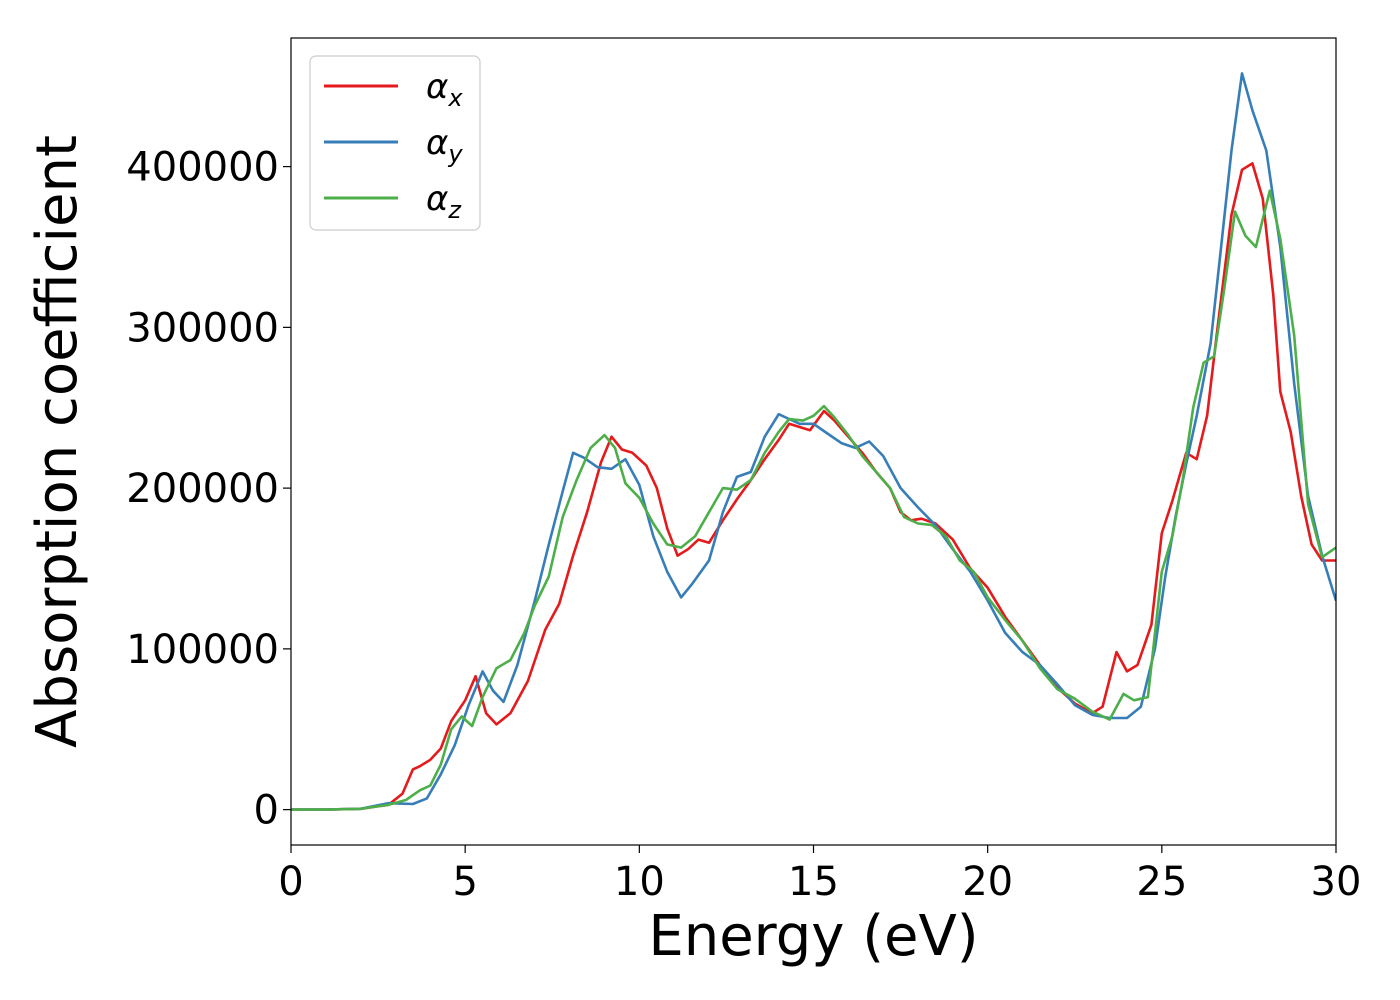 Image resolution: width=1400 pixels, height=1000 pixels. Describe the element at coordinates (202, 328) in the screenshot. I see `y-tick-label: 300000` at that location.